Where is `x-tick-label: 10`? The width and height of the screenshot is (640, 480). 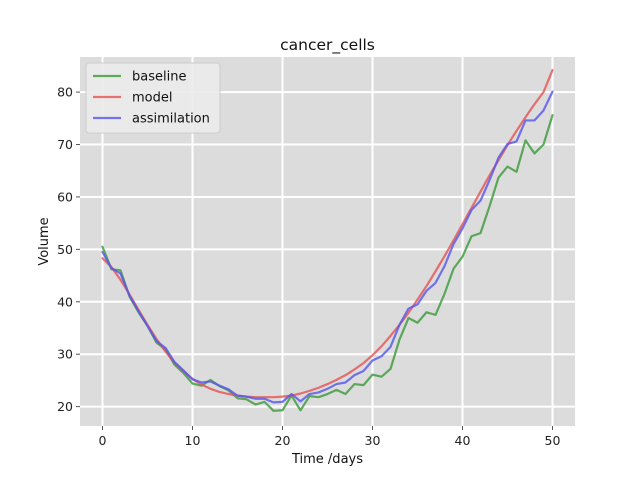 x-tick-label: 10 is located at coordinates (193, 440).